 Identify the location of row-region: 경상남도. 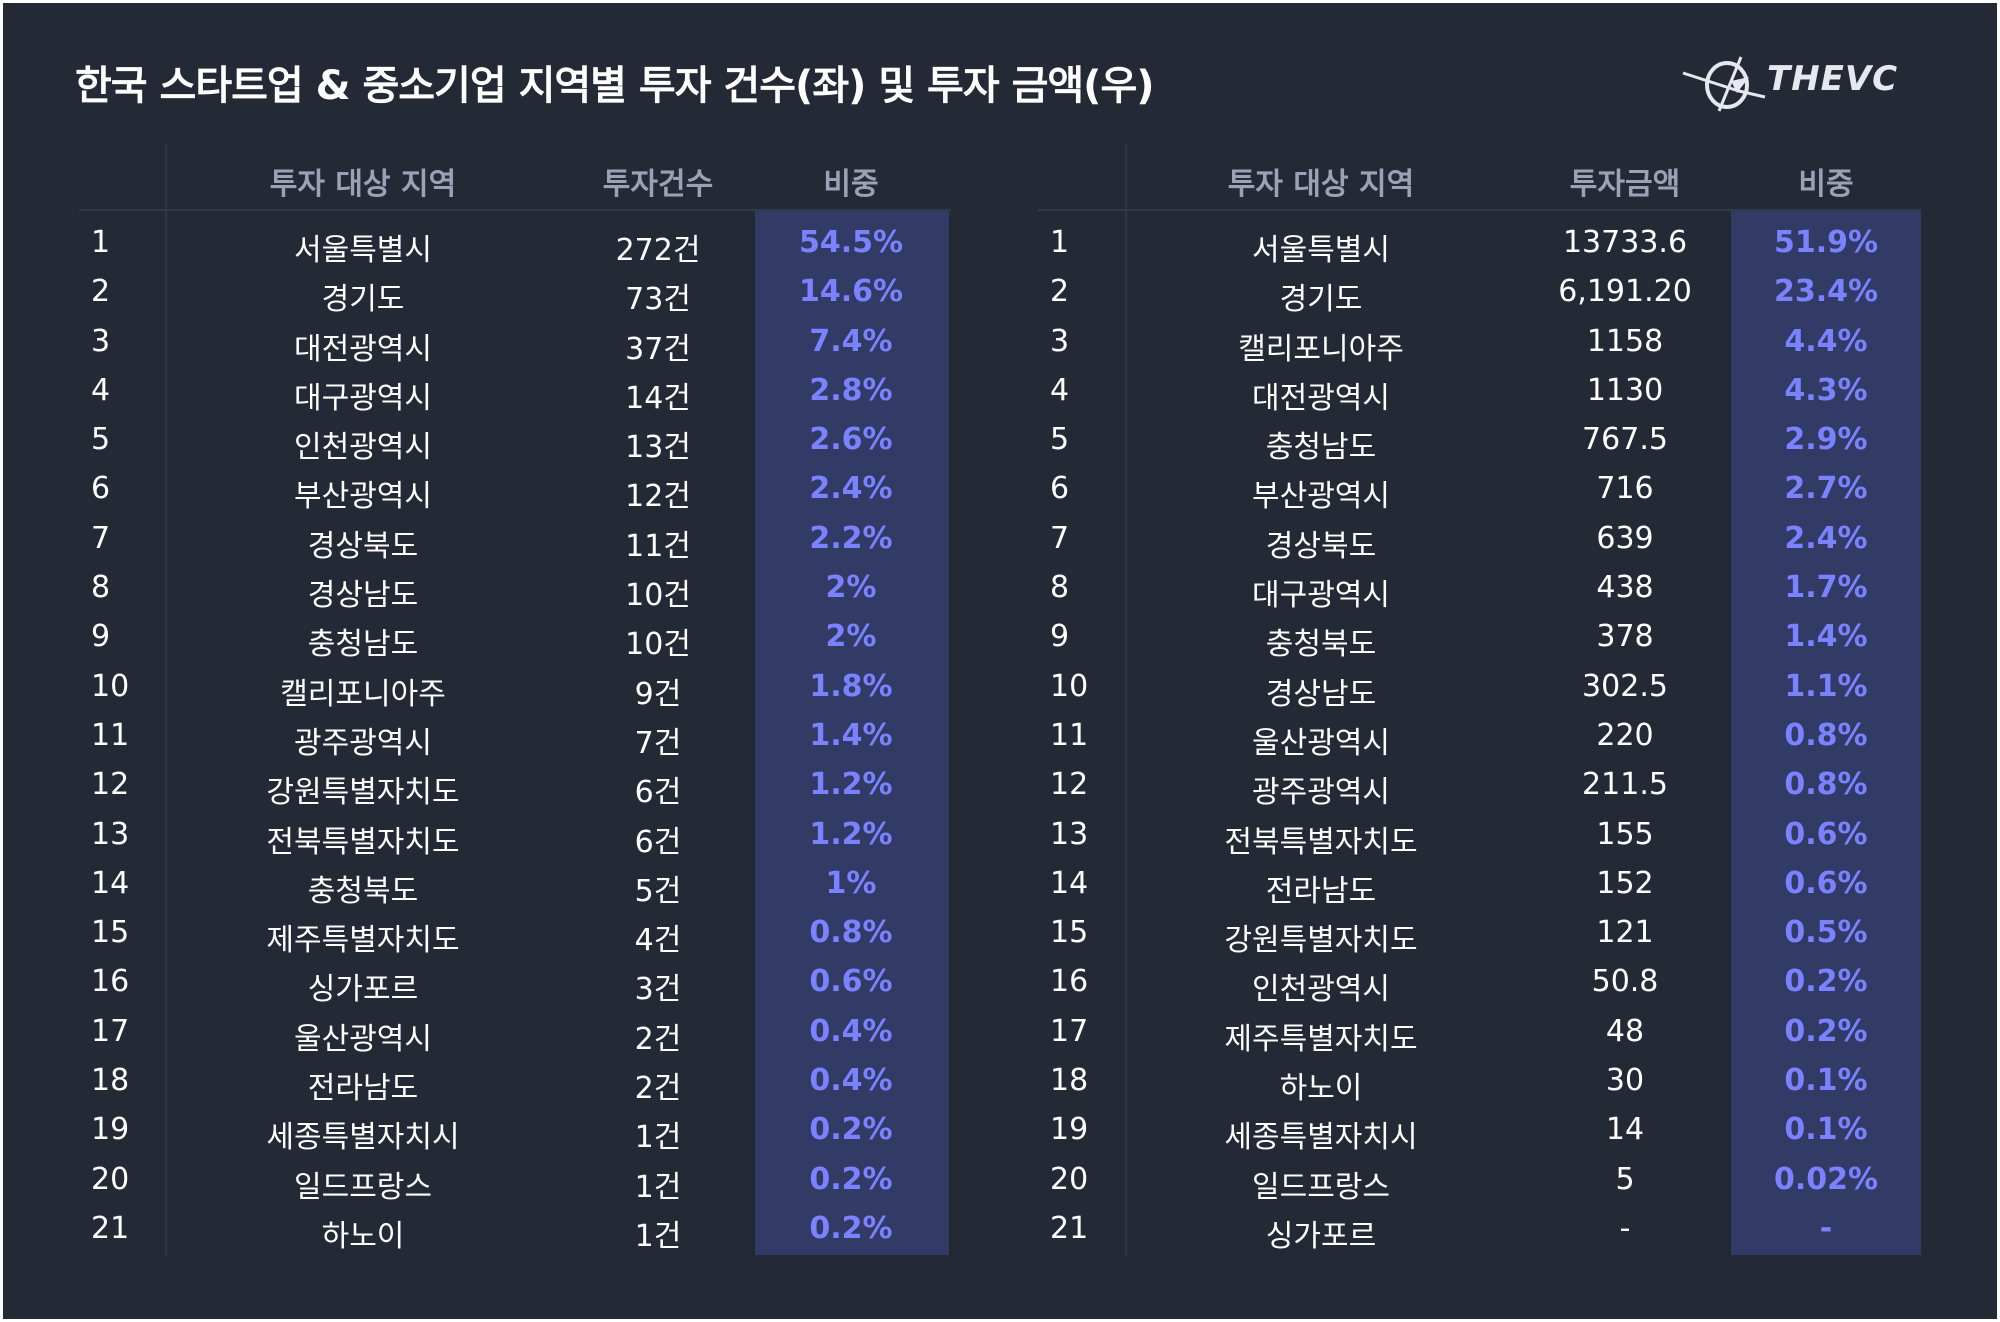
(1321, 694).